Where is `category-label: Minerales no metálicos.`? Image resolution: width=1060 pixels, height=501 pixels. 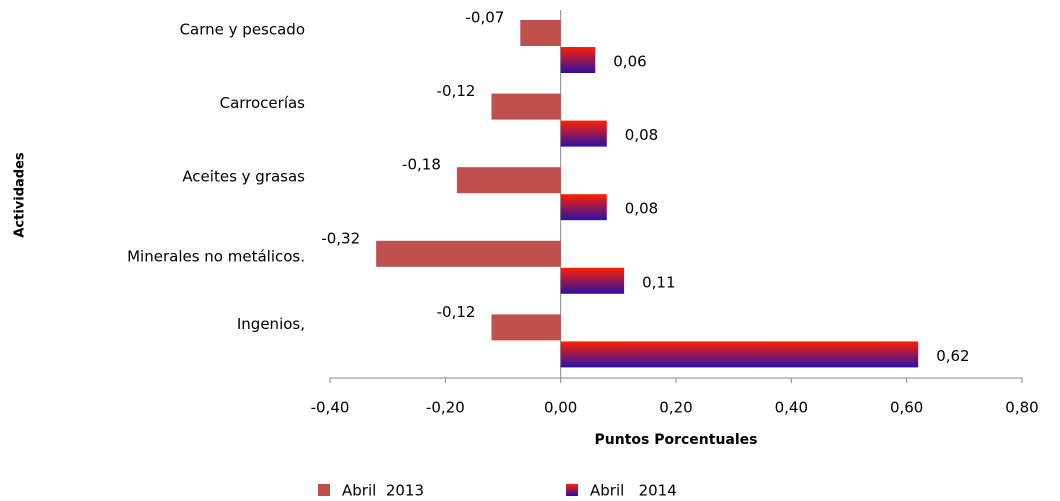 category-label: Minerales no metálicos. is located at coordinates (216, 256).